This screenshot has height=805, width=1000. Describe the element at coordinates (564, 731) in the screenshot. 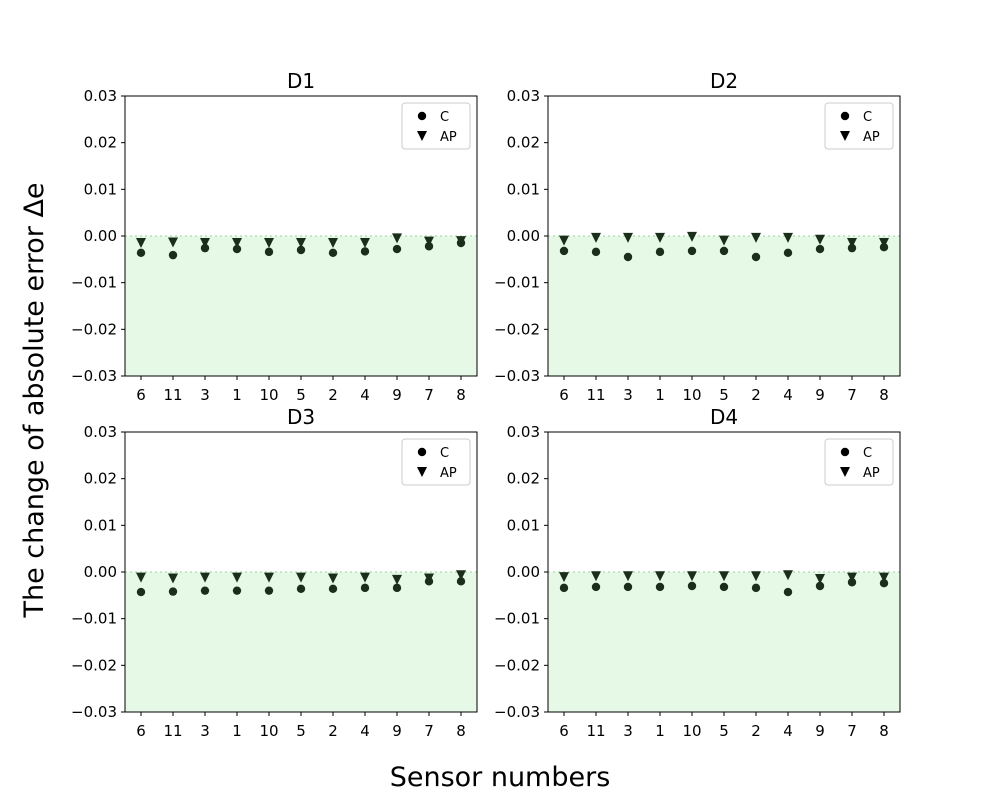

I see `panel-d4-xtick-label: 6` at that location.